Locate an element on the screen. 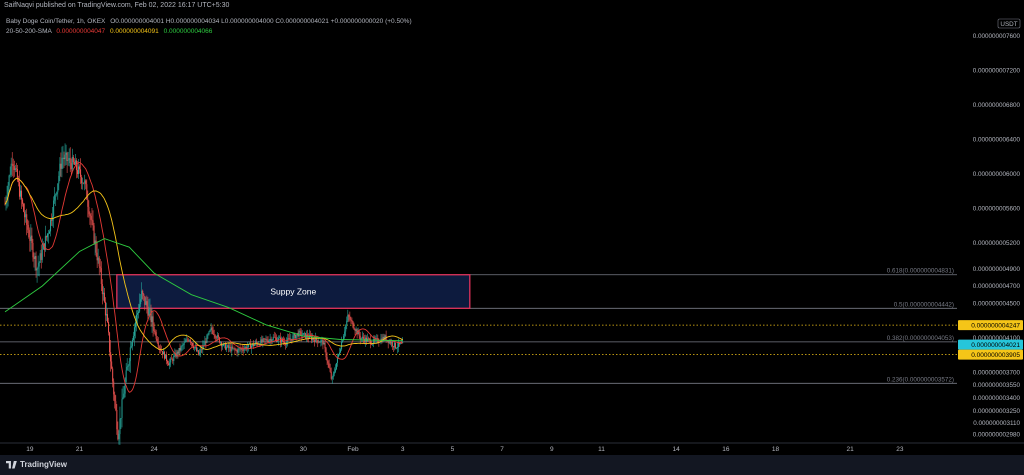  price-axis-panel is located at coordinates (990, 233).